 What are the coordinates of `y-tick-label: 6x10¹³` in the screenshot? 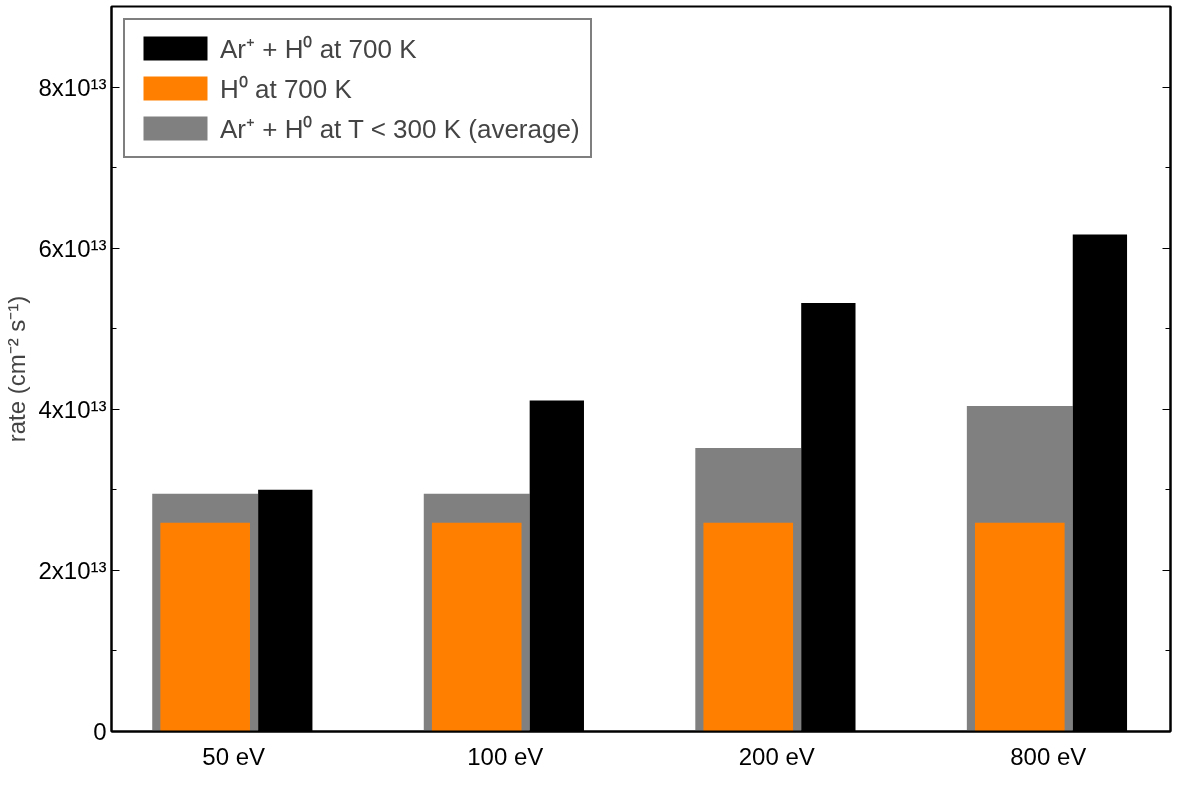 It's located at (72, 248).